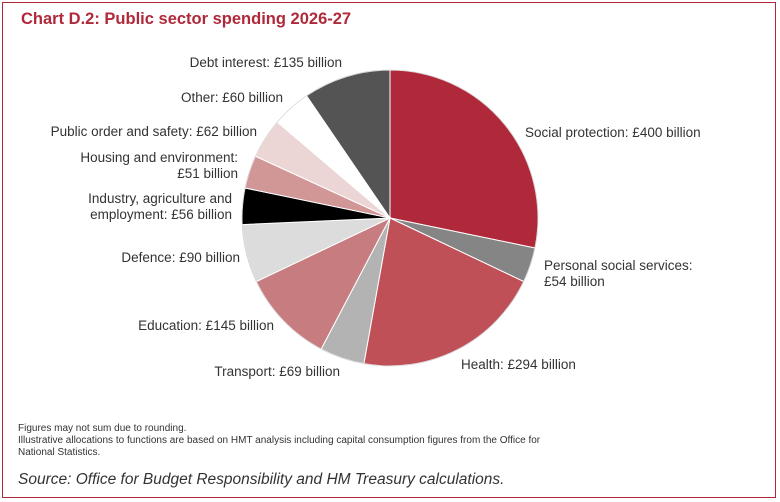  Describe the element at coordinates (102, 428) in the screenshot. I see `note-rounding: Figures may not sum due to rounding.` at that location.